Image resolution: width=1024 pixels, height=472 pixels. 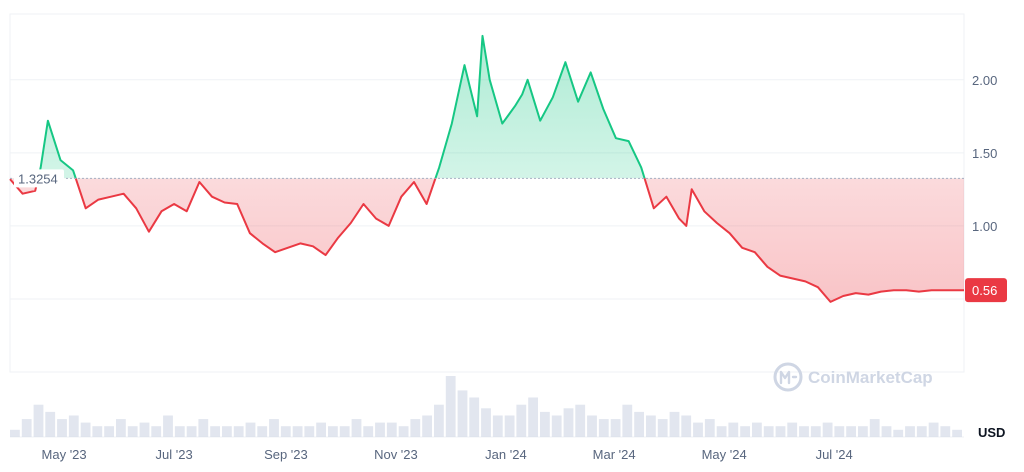 What do you see at coordinates (724, 454) in the screenshot?
I see `x-tick-label: May '24` at bounding box center [724, 454].